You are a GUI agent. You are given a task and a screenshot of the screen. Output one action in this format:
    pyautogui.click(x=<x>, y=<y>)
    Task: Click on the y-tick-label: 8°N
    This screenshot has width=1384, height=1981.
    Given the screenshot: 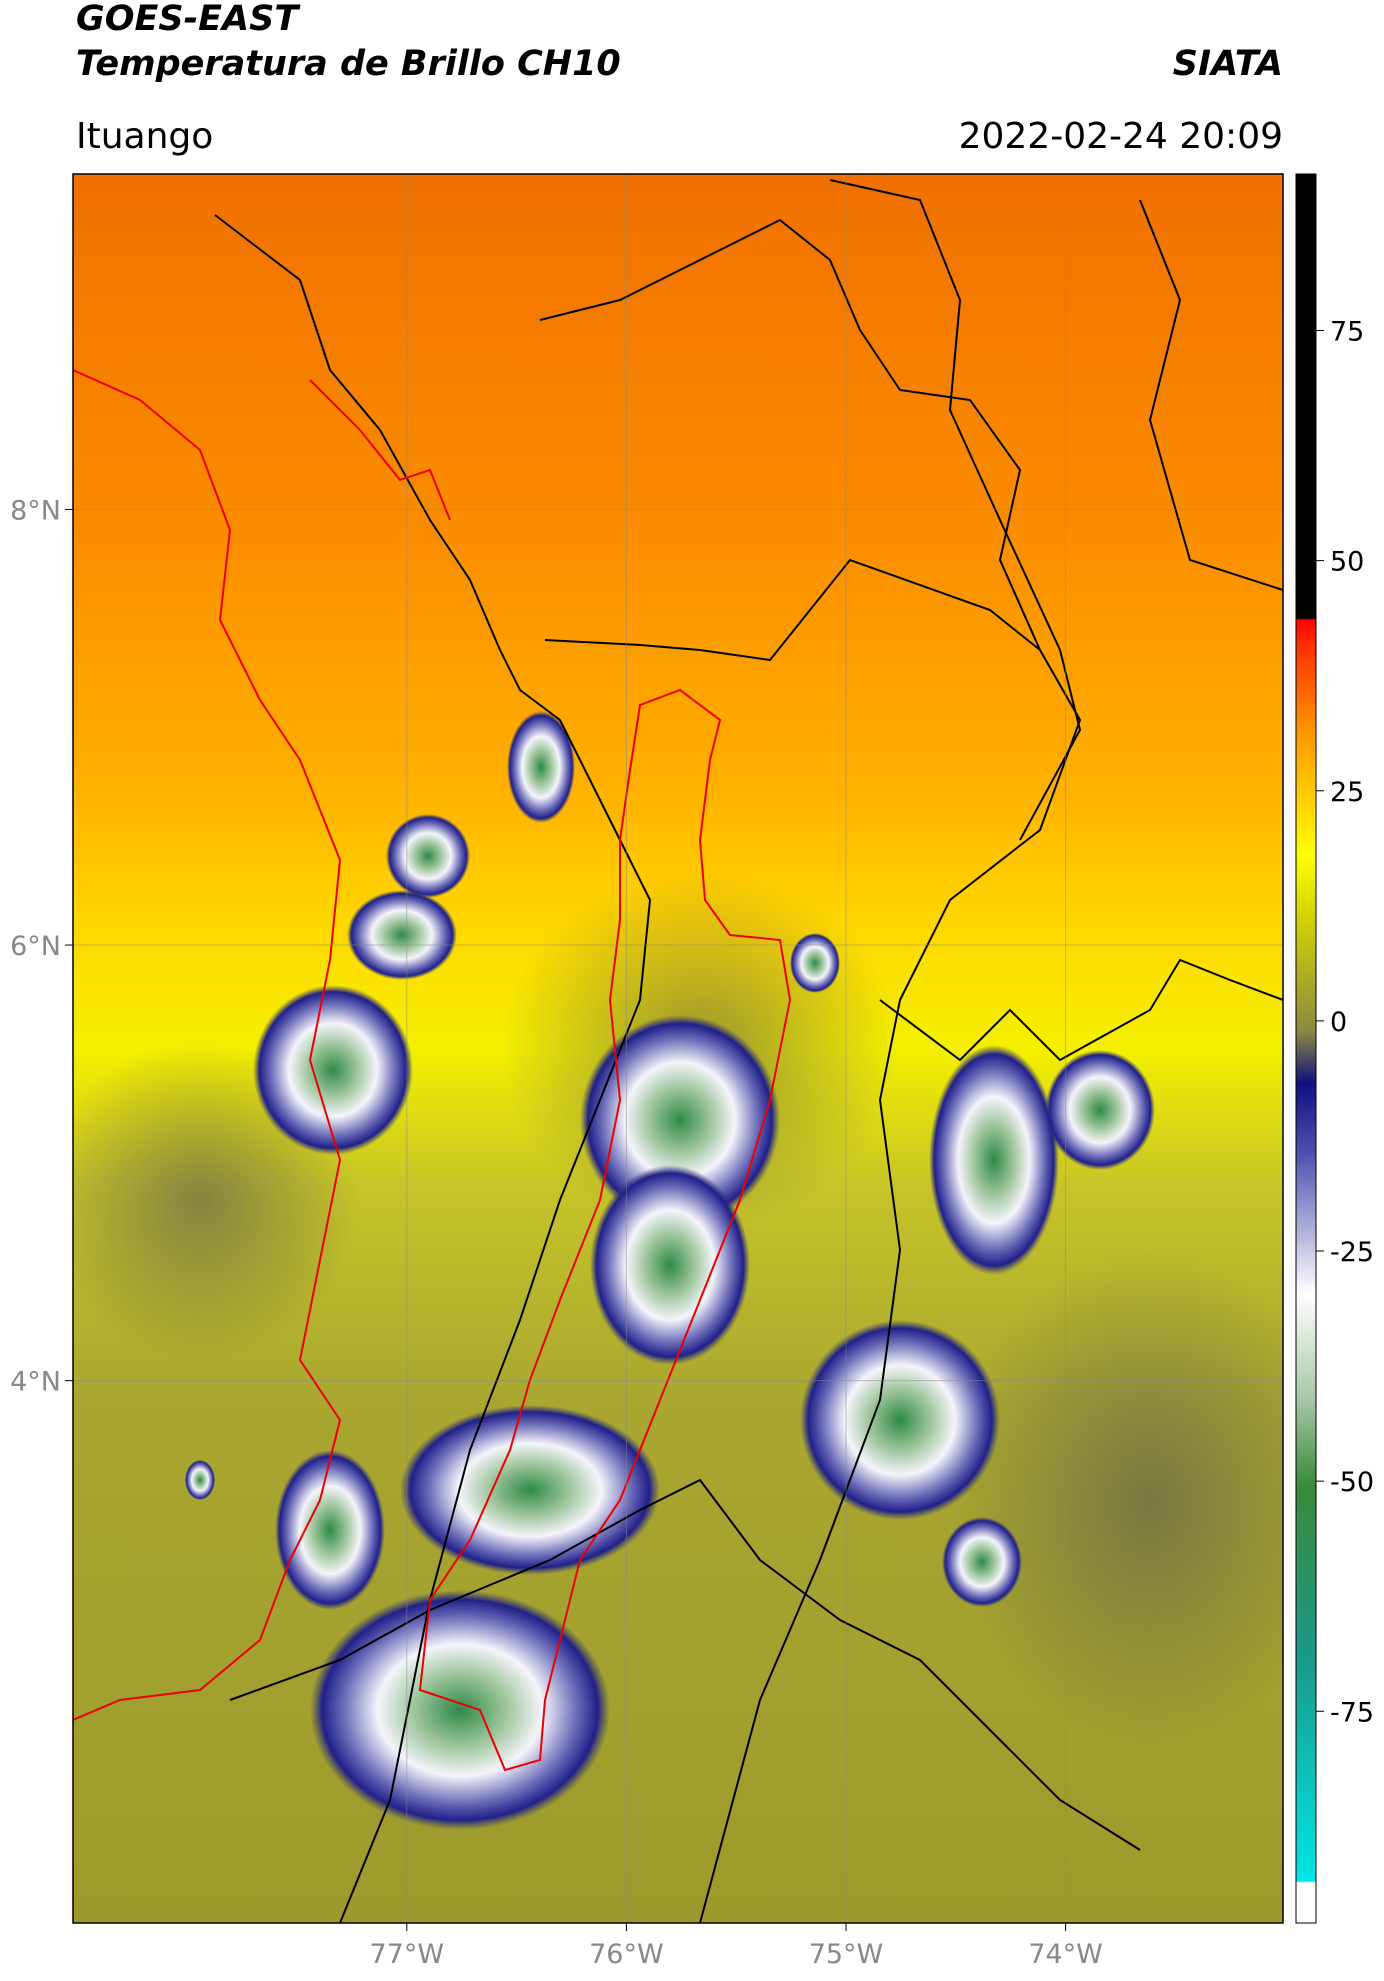 What is the action you would take?
    pyautogui.click(x=35, y=510)
    